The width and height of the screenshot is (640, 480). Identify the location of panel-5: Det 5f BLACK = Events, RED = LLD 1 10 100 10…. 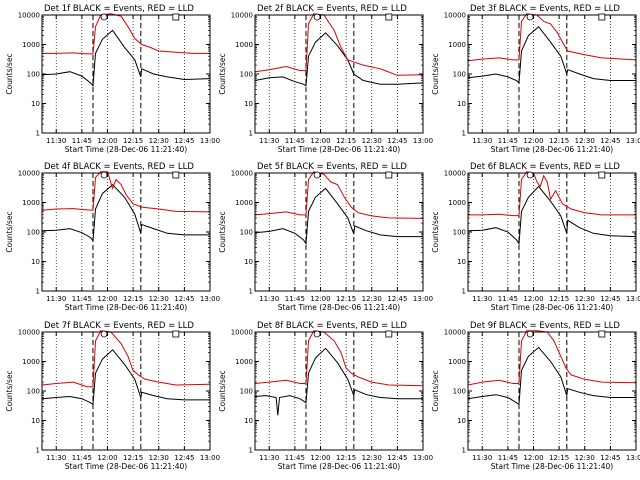
(325, 237).